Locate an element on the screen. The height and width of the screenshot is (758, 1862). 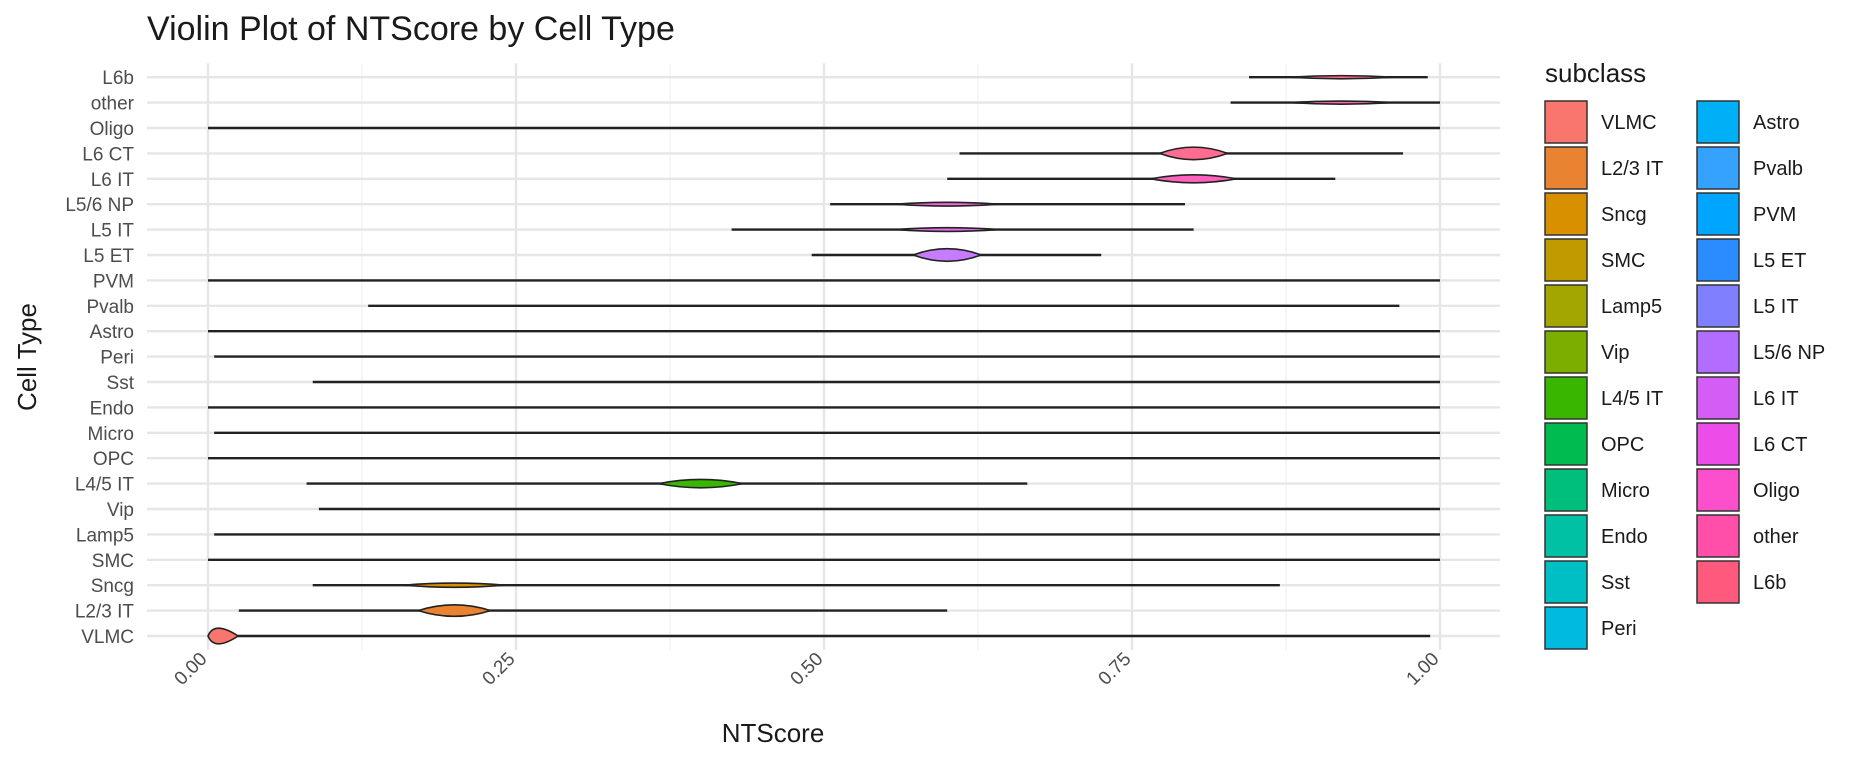
violin-l4-5-it is located at coordinates (667, 483).